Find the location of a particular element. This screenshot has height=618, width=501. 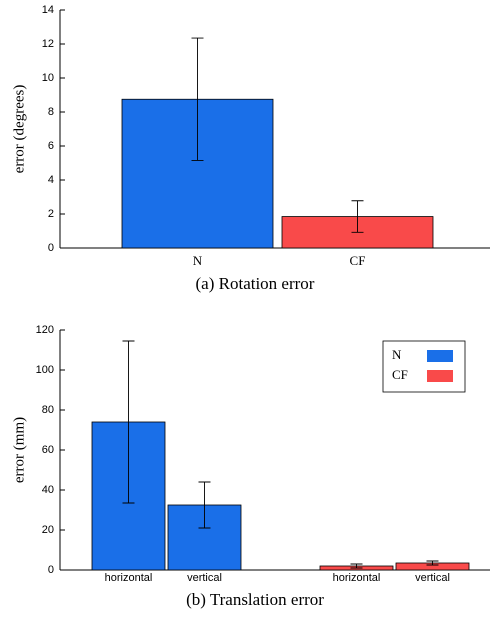

y-axis-label: error (mm) is located at coordinates (19, 450).